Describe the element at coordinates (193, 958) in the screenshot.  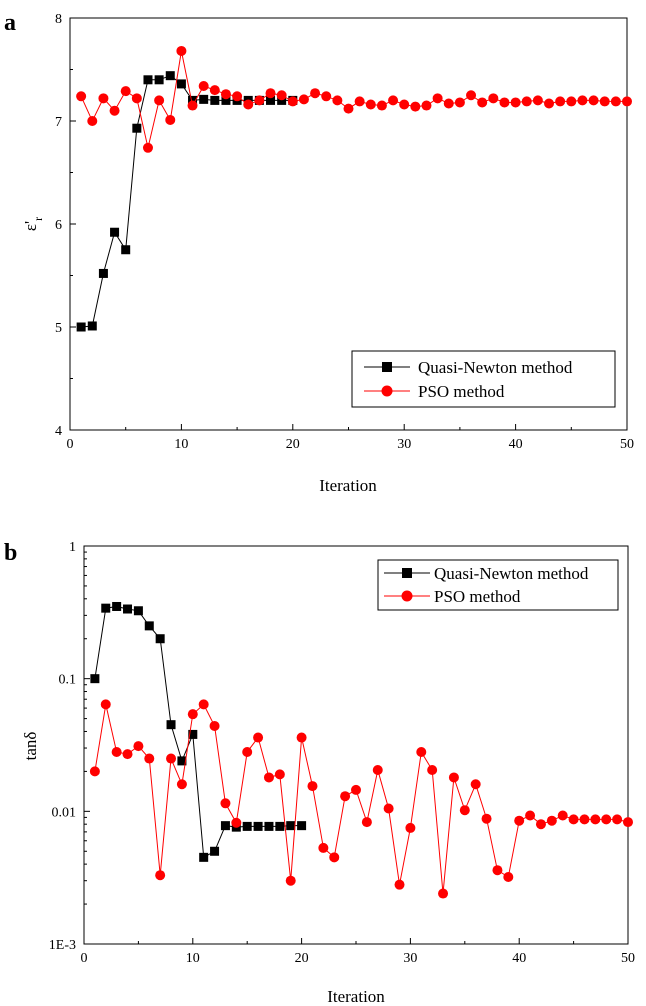
I see `x-tick-label-b: 10` at that location.